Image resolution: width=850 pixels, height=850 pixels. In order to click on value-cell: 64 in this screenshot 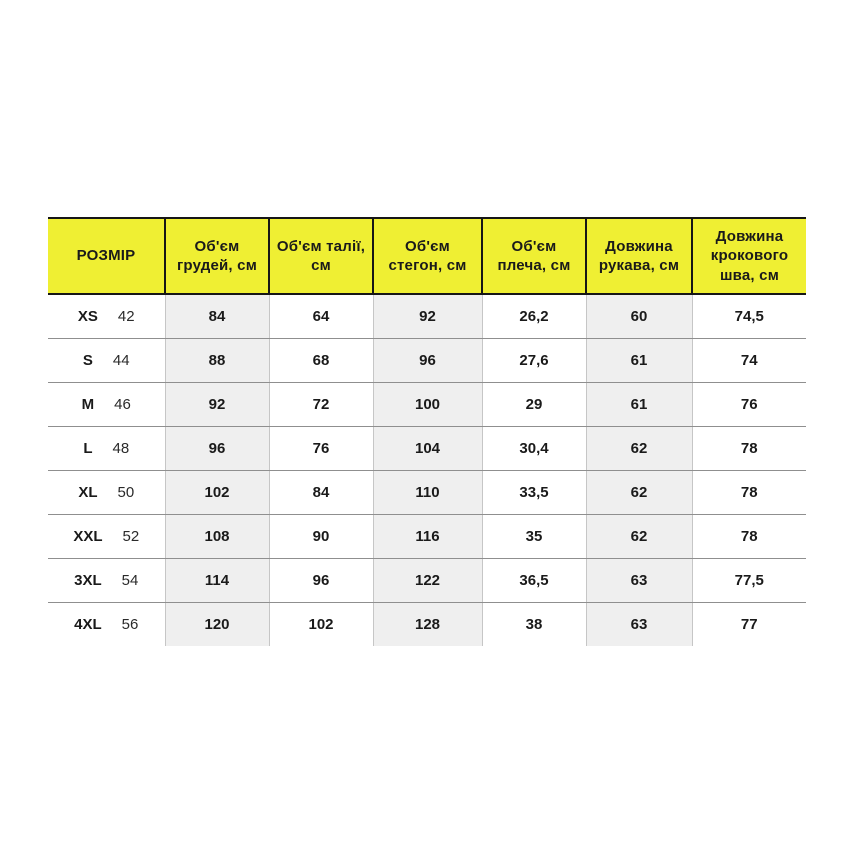, I will do `click(321, 316)`.